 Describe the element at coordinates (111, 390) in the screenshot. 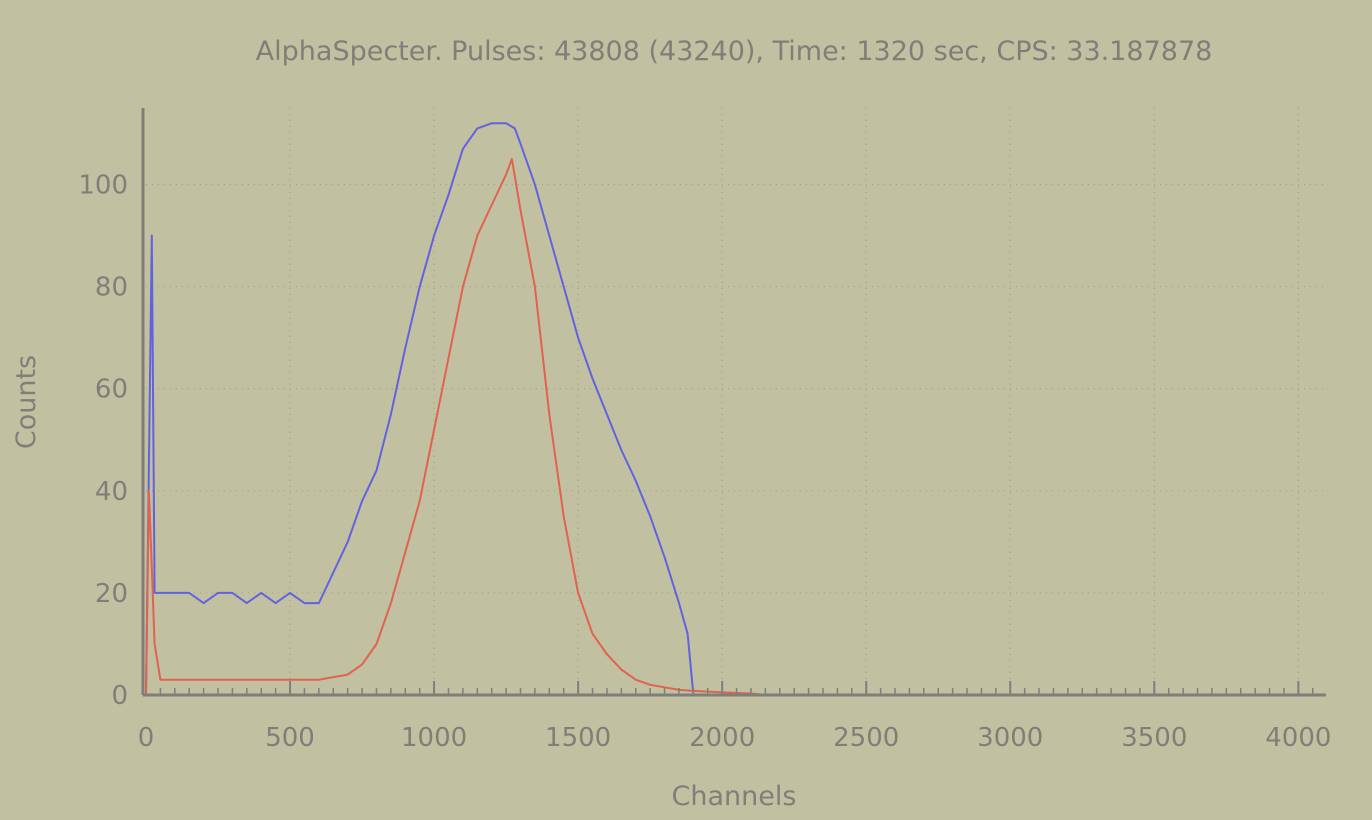

I see `y-tick-label: 60` at that location.